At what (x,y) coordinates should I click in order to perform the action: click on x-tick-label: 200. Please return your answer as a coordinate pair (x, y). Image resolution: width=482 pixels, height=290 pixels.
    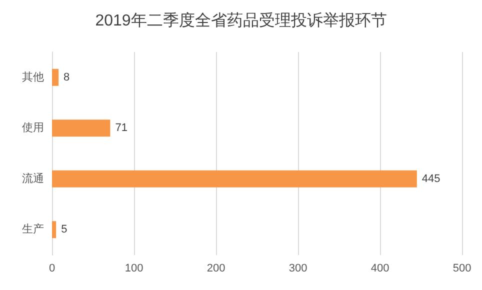
    Looking at the image, I should click on (216, 268).